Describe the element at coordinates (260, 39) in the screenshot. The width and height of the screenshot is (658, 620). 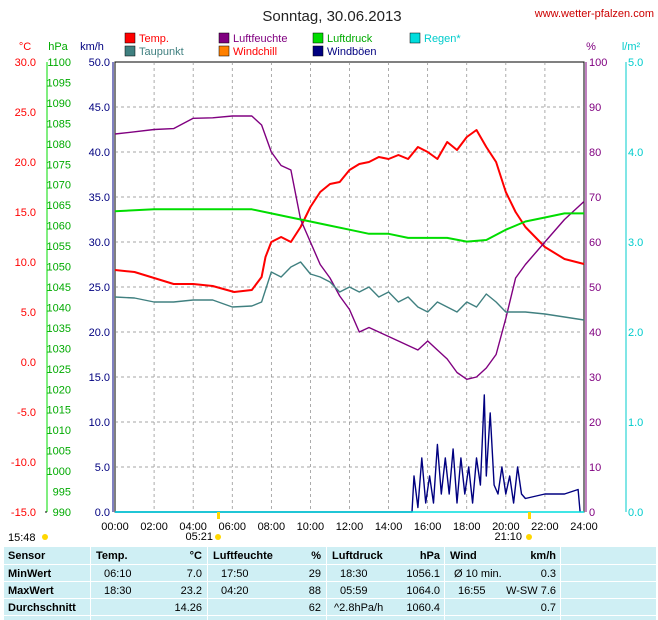
I see `legend-label-humidity: Luftfeuchte` at that location.